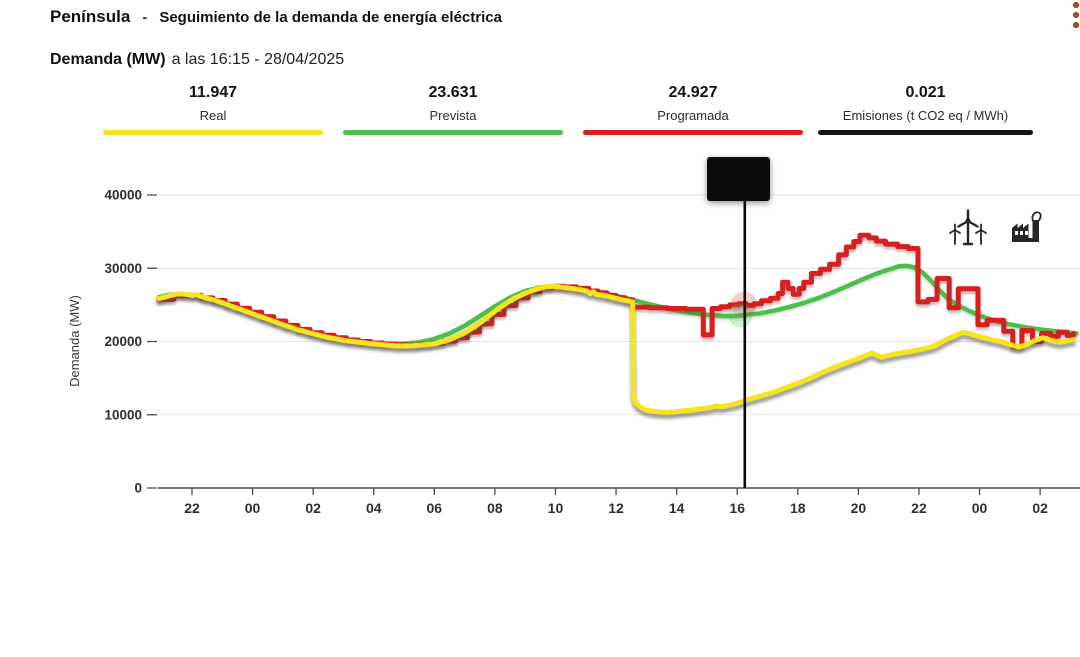  What do you see at coordinates (213, 115) in the screenshot?
I see `legend-label-real: Real` at bounding box center [213, 115].